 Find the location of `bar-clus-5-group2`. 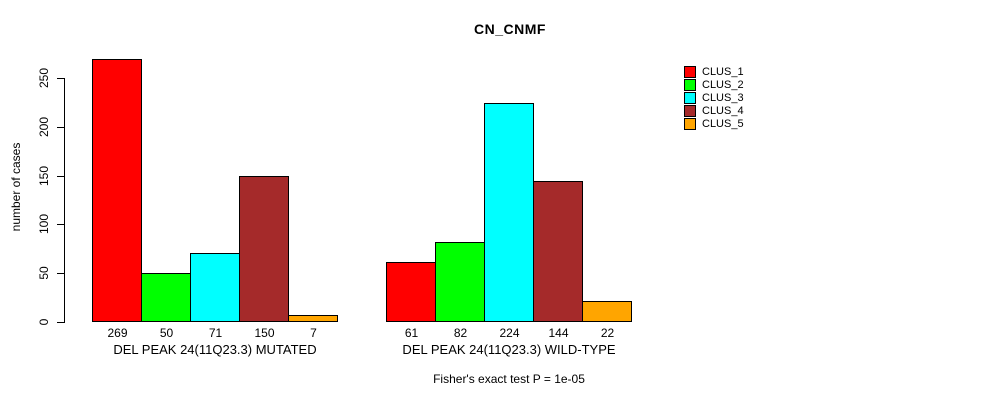

bar-clus-5-group2 is located at coordinates (607, 311).